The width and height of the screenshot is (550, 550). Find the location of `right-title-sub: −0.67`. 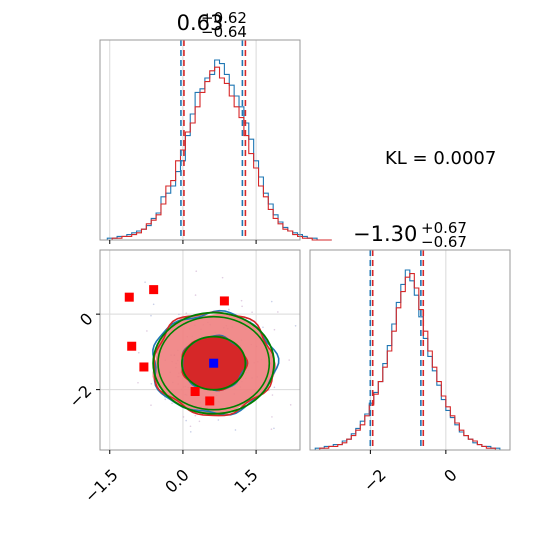

right-title-sub: −0.67 is located at coordinates (444, 242).